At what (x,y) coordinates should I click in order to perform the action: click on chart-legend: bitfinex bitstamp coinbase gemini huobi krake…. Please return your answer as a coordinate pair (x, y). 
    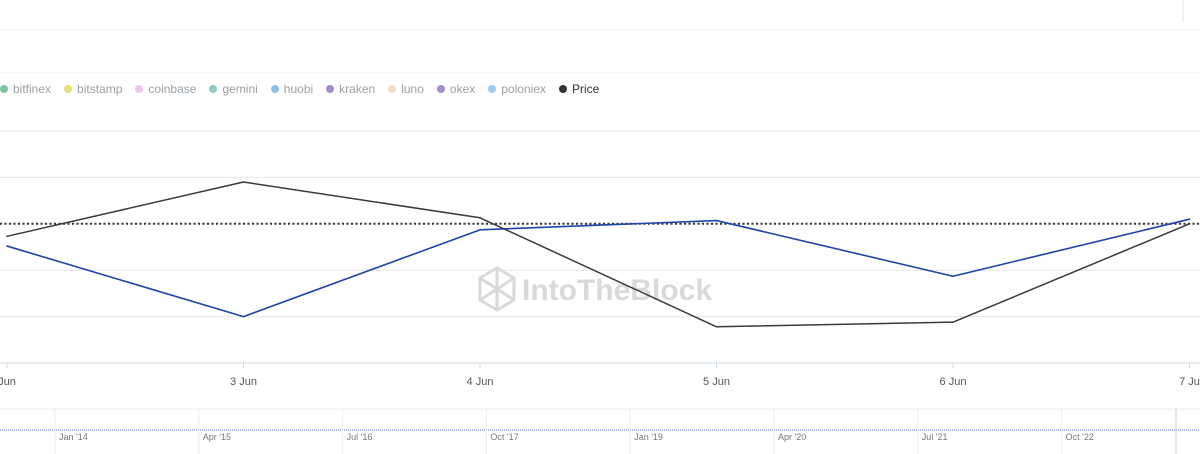
    Looking at the image, I should click on (306, 89).